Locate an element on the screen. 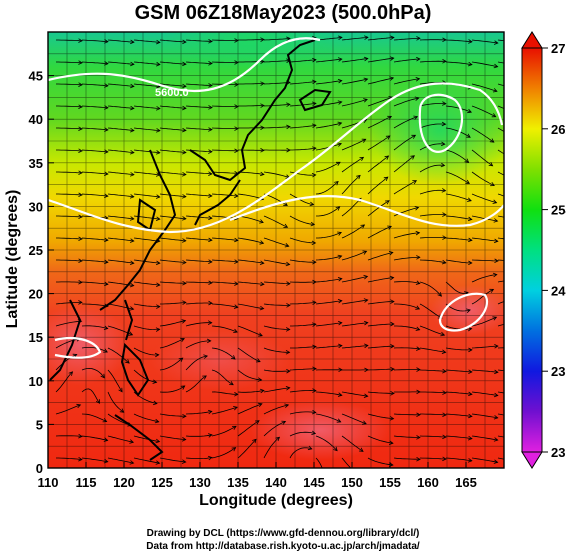  y-tick-label: 5 is located at coordinates (39, 424).